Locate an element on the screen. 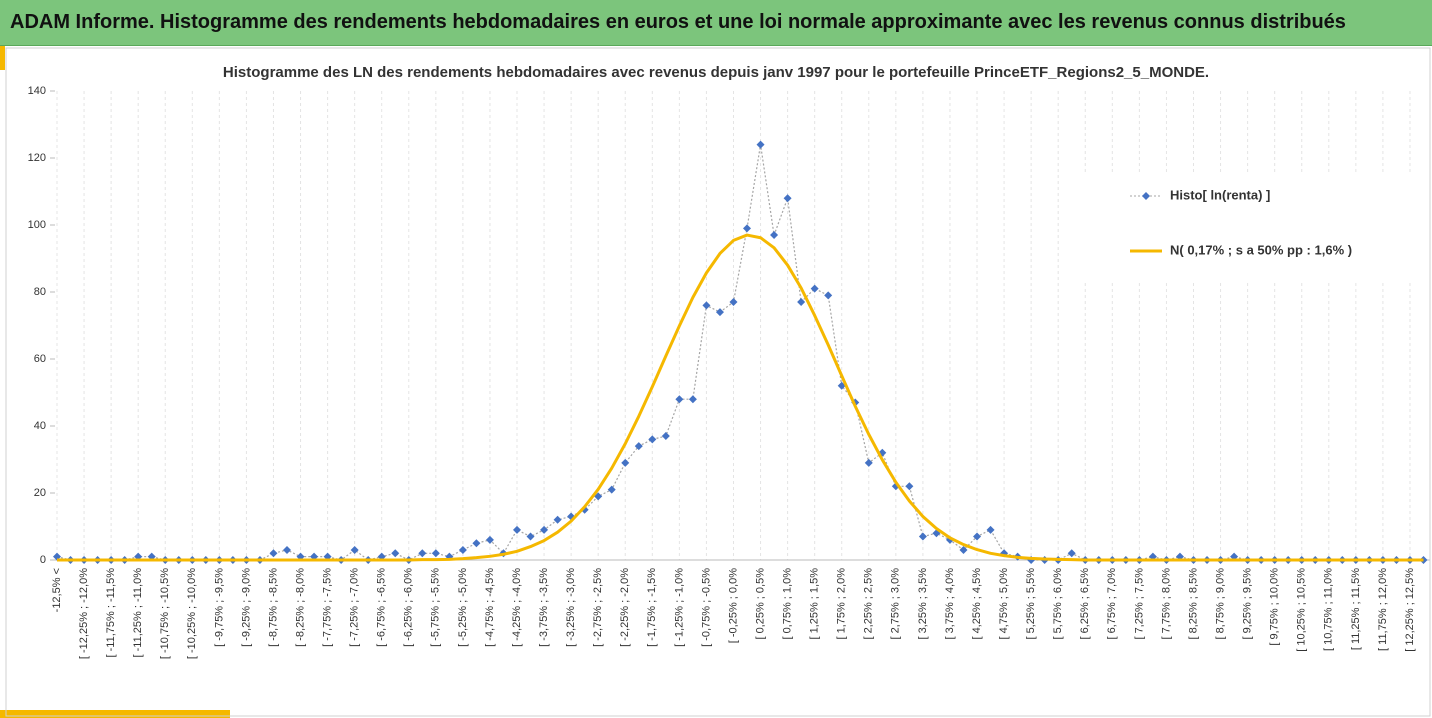 The image size is (1432, 718). x-tick-label: [ 0,25% ; 0,5% is located at coordinates (760, 604).